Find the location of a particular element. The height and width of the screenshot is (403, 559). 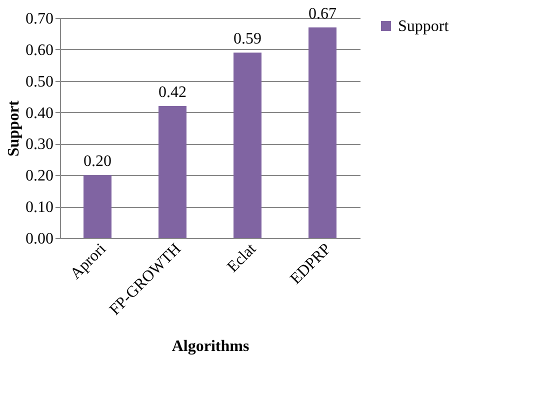

y-tick-label: 0.60 is located at coordinates (40, 50).